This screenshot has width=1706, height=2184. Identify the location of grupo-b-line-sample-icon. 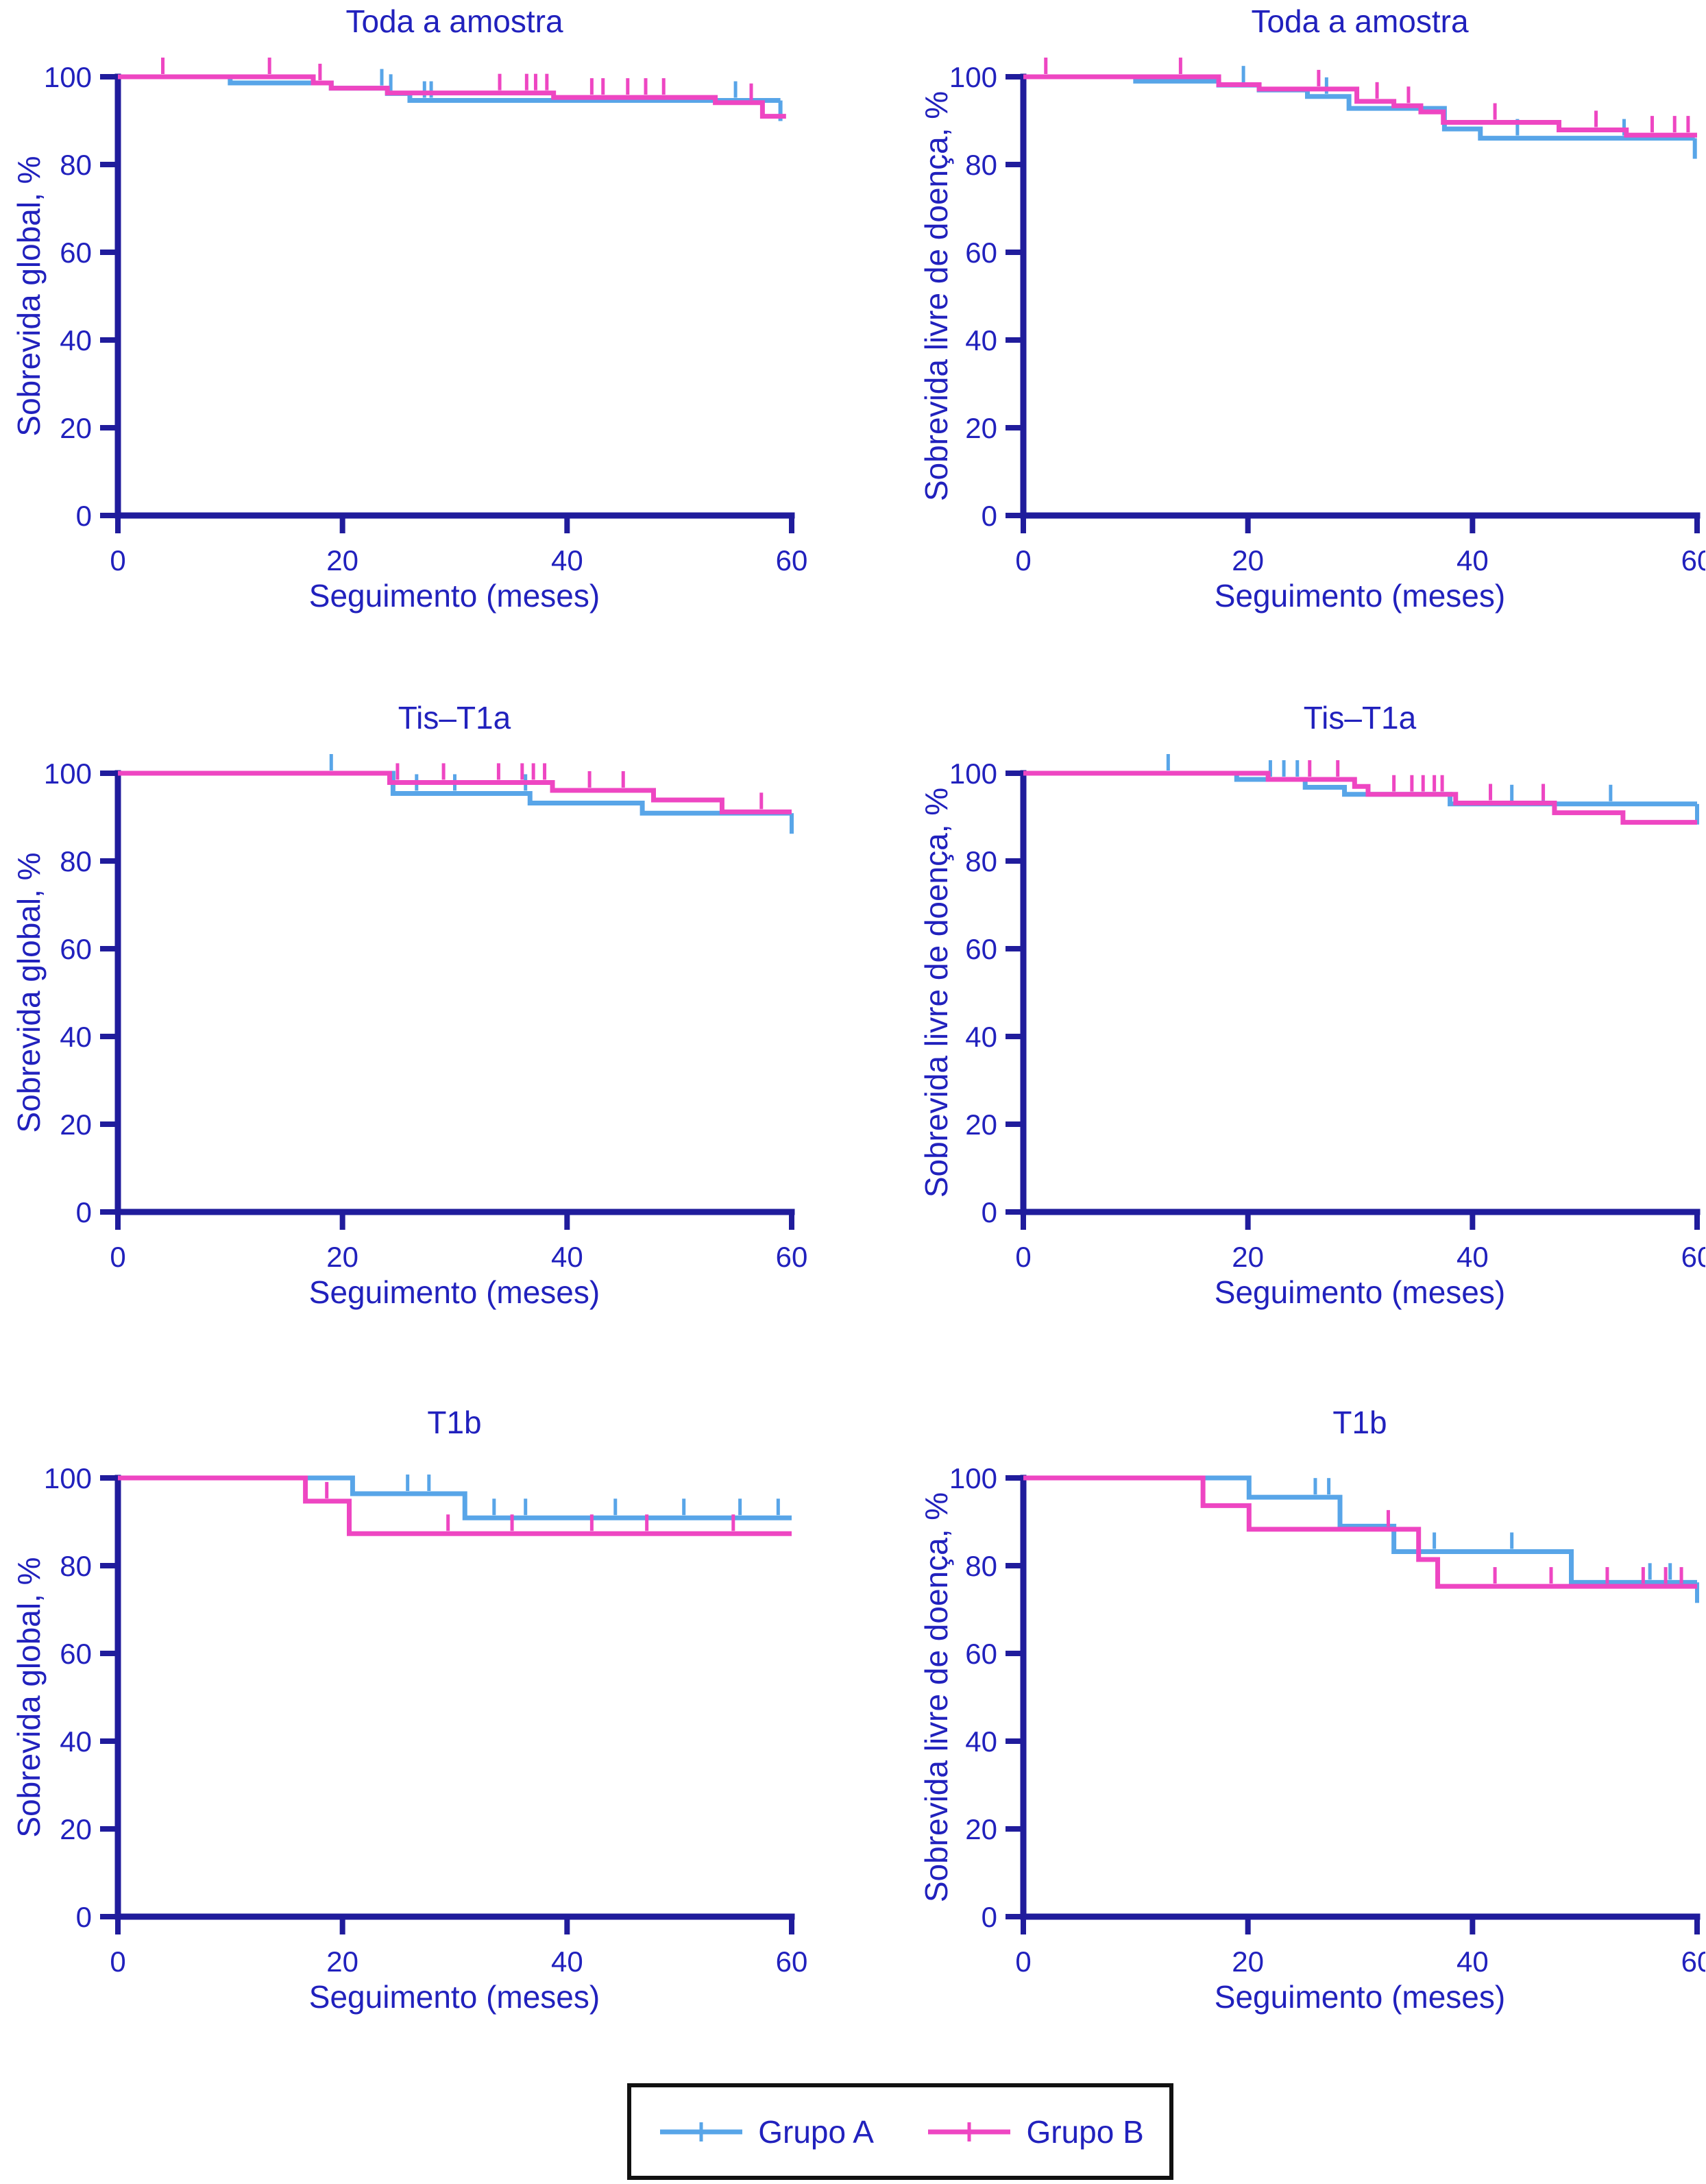
(969, 2131).